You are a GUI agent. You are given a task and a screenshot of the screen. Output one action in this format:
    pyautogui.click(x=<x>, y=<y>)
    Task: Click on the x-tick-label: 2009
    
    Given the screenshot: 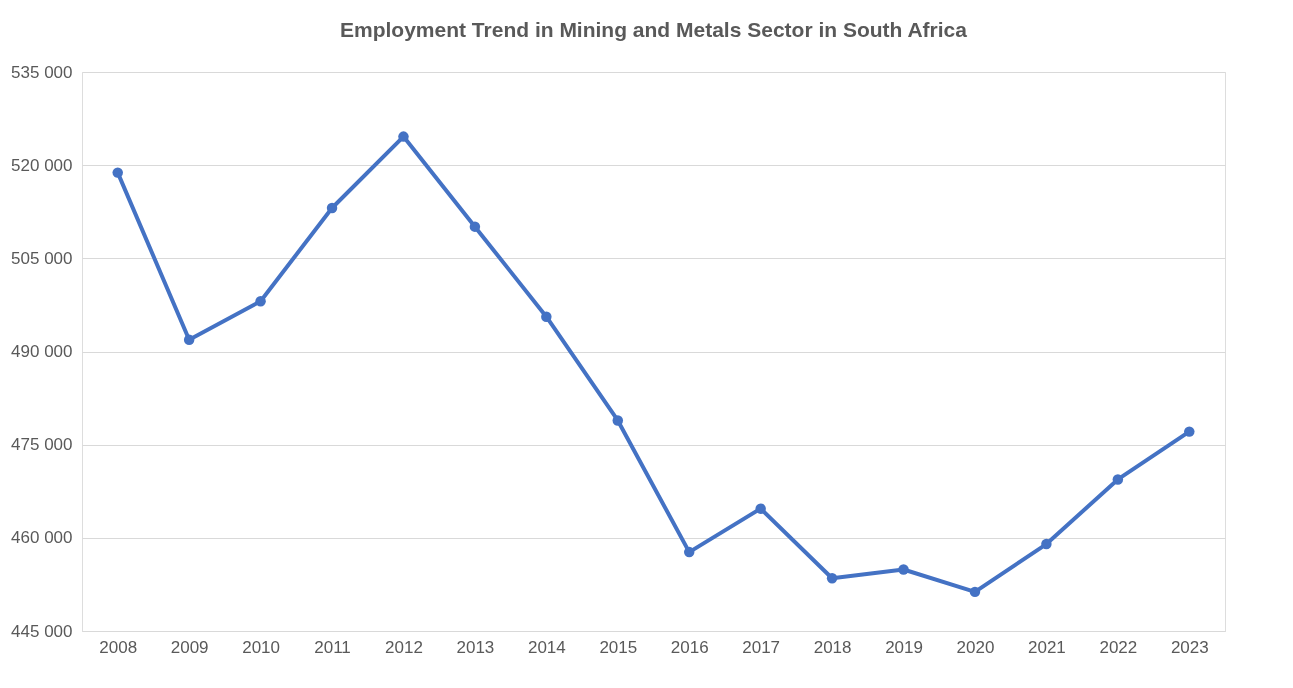 What is the action you would take?
    pyautogui.click(x=189, y=647)
    